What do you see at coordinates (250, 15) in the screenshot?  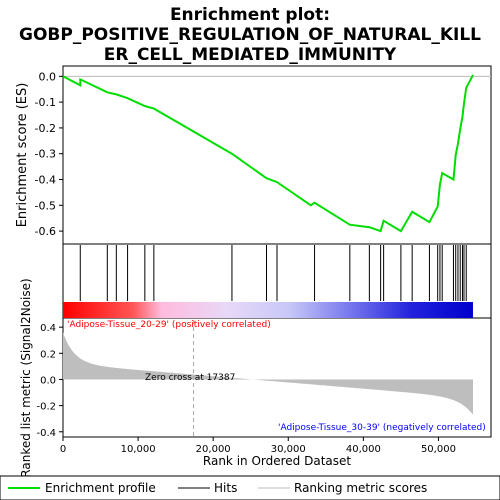 I see `chart-title-line-1: Enrichment plot:` at bounding box center [250, 15].